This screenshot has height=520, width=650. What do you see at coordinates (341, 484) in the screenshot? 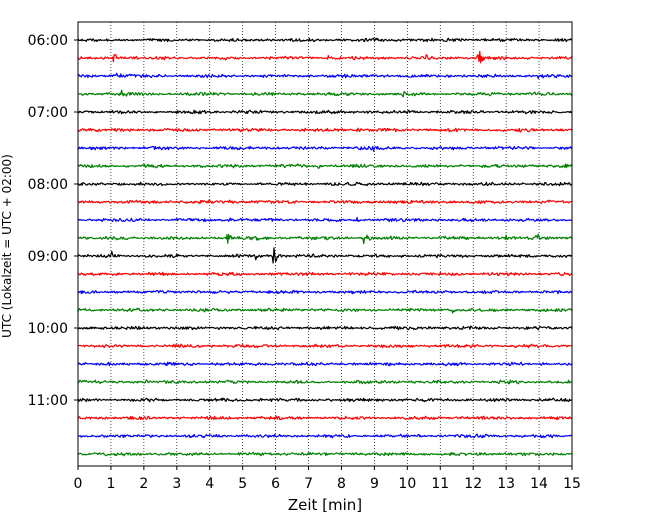
I see `x-tick-label: 8` at bounding box center [341, 484].